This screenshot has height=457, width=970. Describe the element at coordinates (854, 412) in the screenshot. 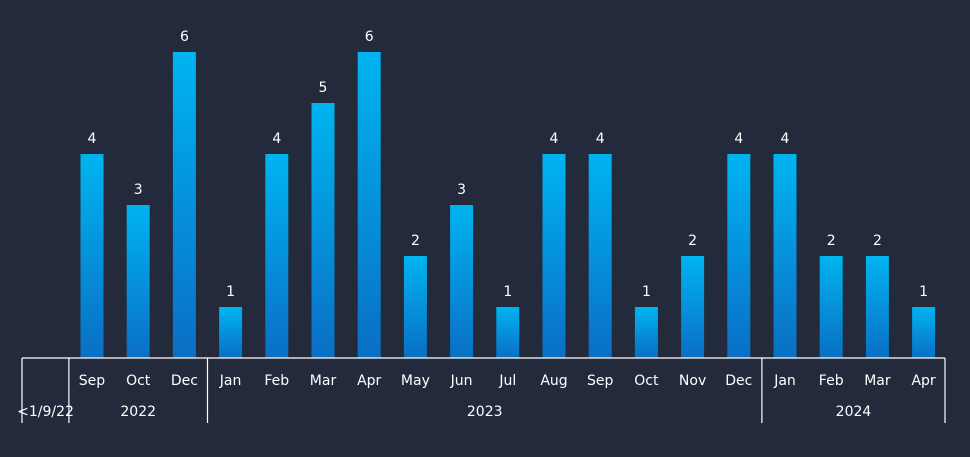

I see `group-label-4: 2024` at that location.